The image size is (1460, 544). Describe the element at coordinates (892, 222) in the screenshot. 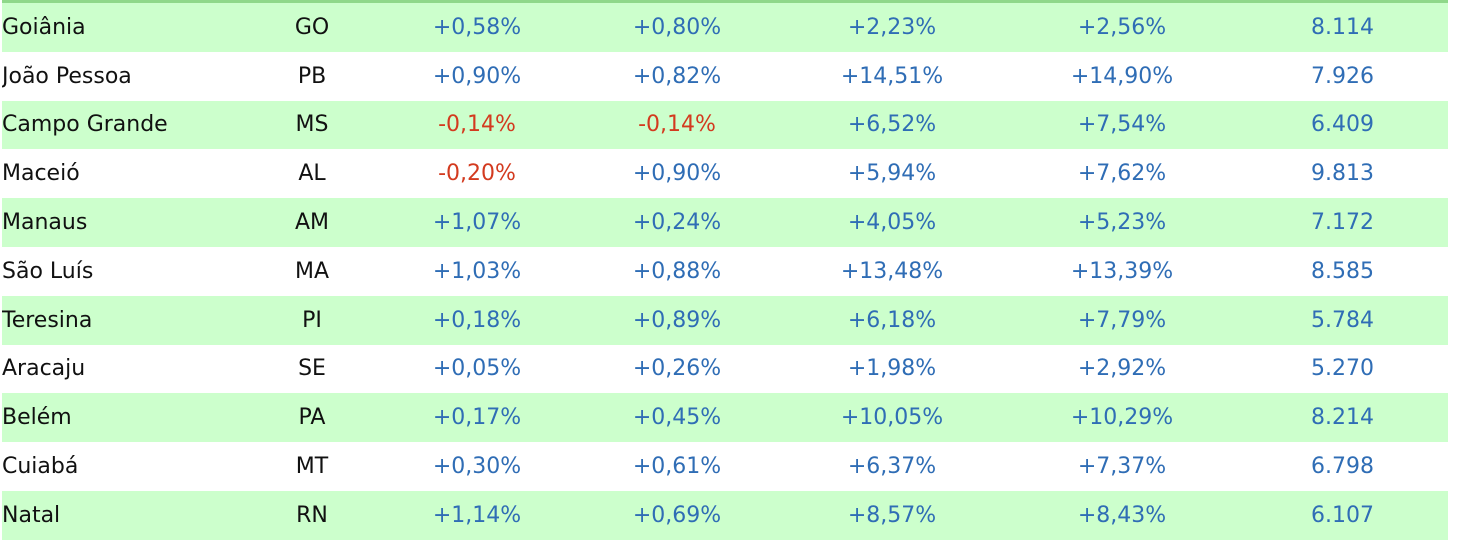

I see `variation-cell-3: +4,05%` at that location.